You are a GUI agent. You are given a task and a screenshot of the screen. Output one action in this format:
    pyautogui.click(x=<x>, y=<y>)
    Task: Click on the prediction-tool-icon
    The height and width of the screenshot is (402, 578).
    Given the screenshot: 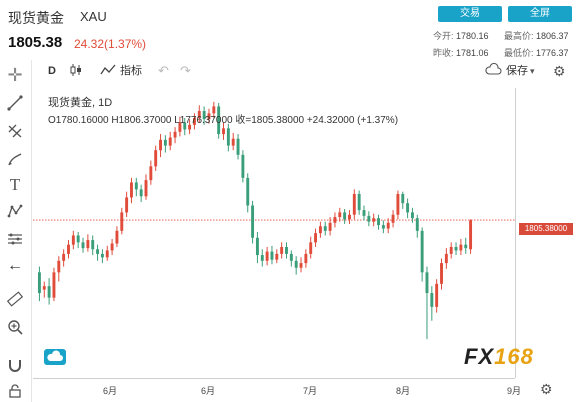 What is the action you would take?
    pyautogui.click(x=15, y=239)
    